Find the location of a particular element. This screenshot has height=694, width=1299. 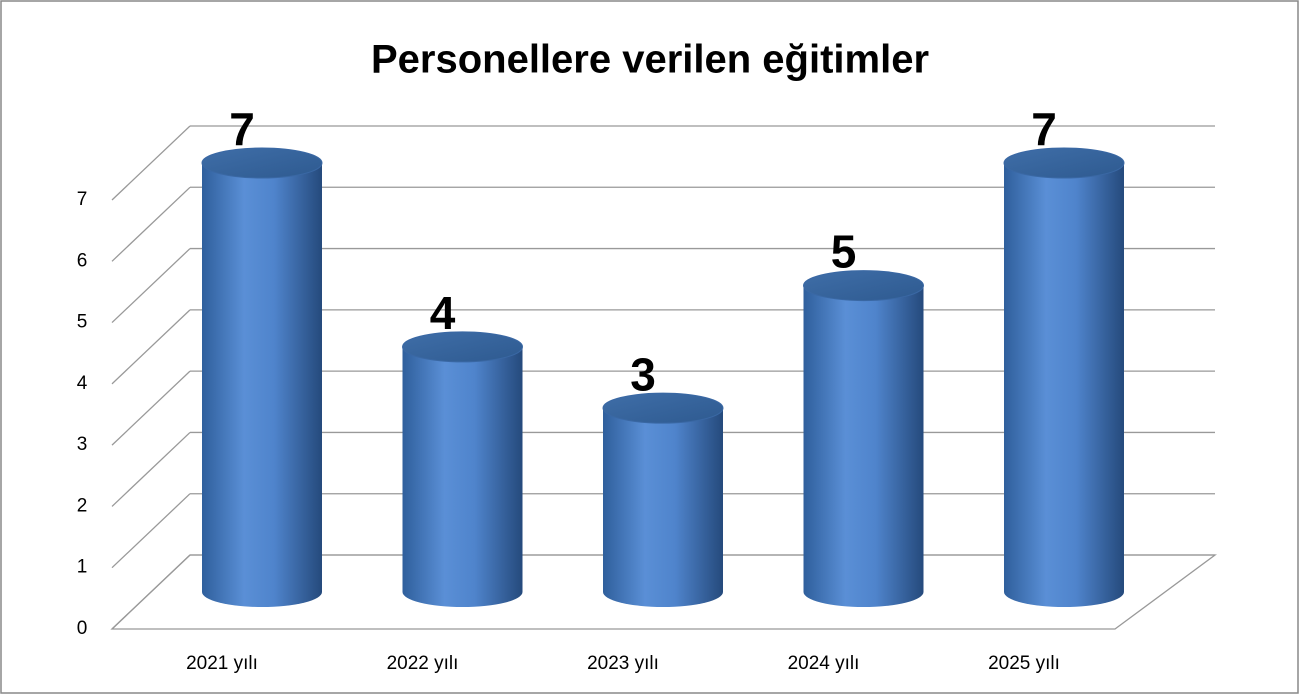

y-tick-label: 2 is located at coordinates (82, 505).